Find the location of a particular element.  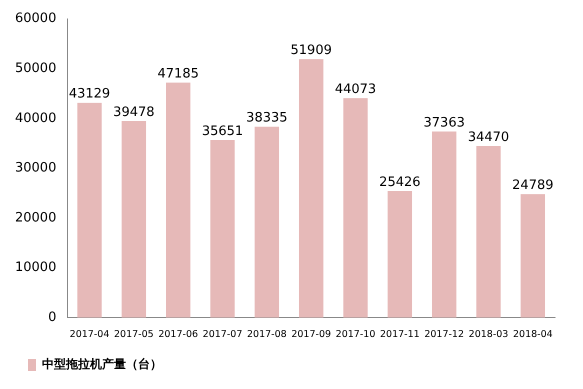

y-tick-label: 60000 is located at coordinates (35, 18).